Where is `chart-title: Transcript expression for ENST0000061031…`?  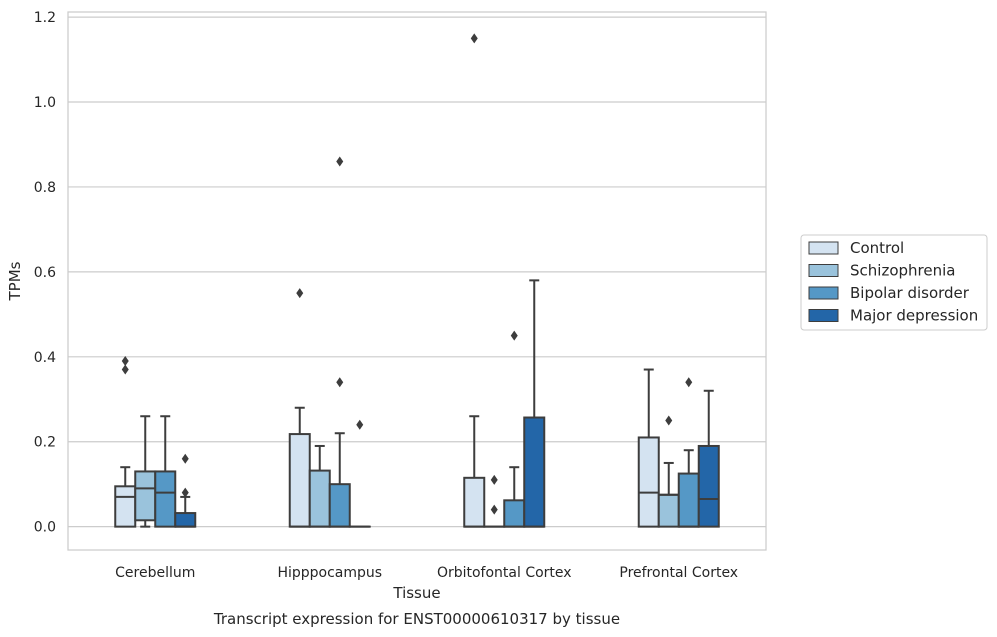
chart-title: Transcript expression for ENST0000061031… is located at coordinates (416, 619).